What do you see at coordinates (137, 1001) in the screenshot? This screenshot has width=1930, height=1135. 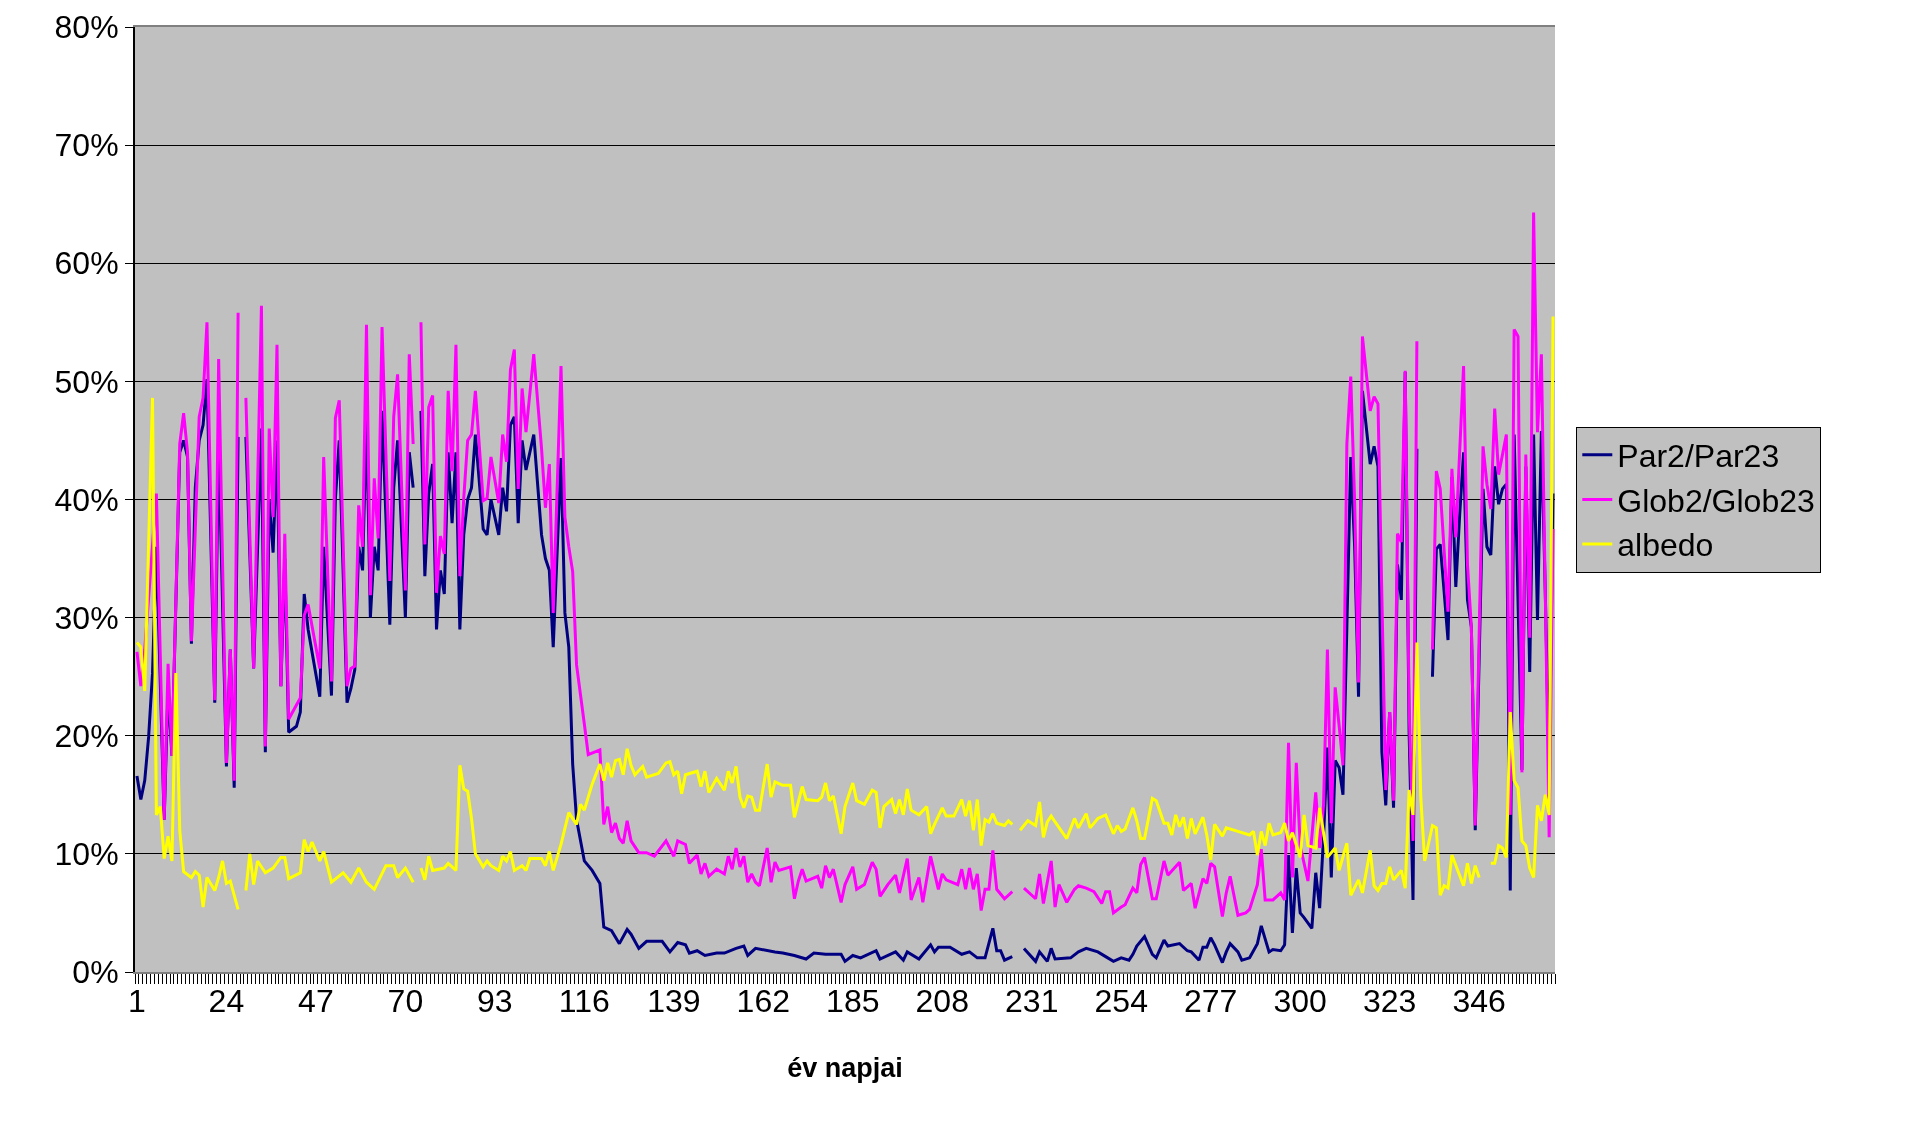 I see `x-tick-label: 1` at bounding box center [137, 1001].